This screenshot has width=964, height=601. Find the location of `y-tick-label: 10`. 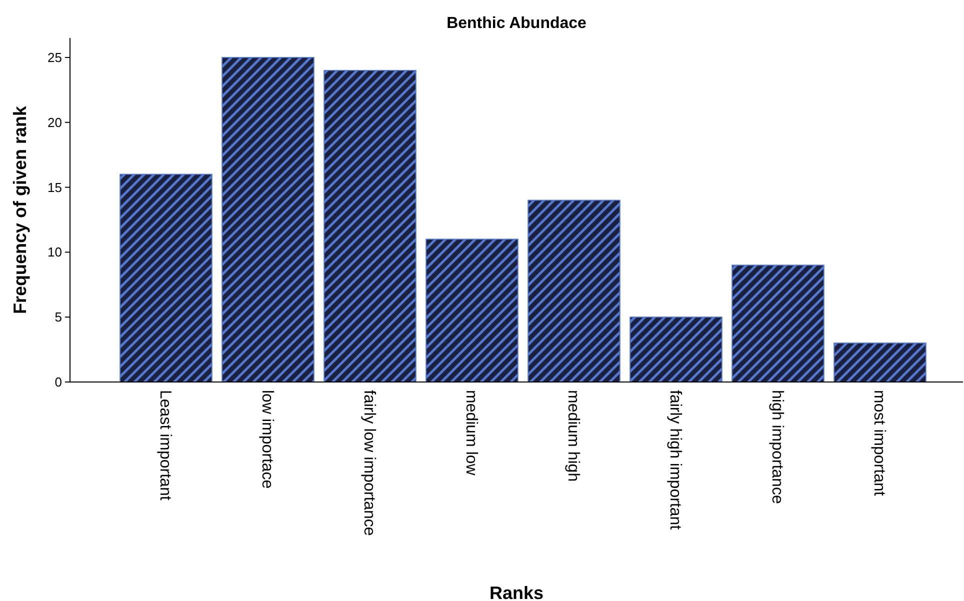

y-tick-label: 10 is located at coordinates (55, 252).